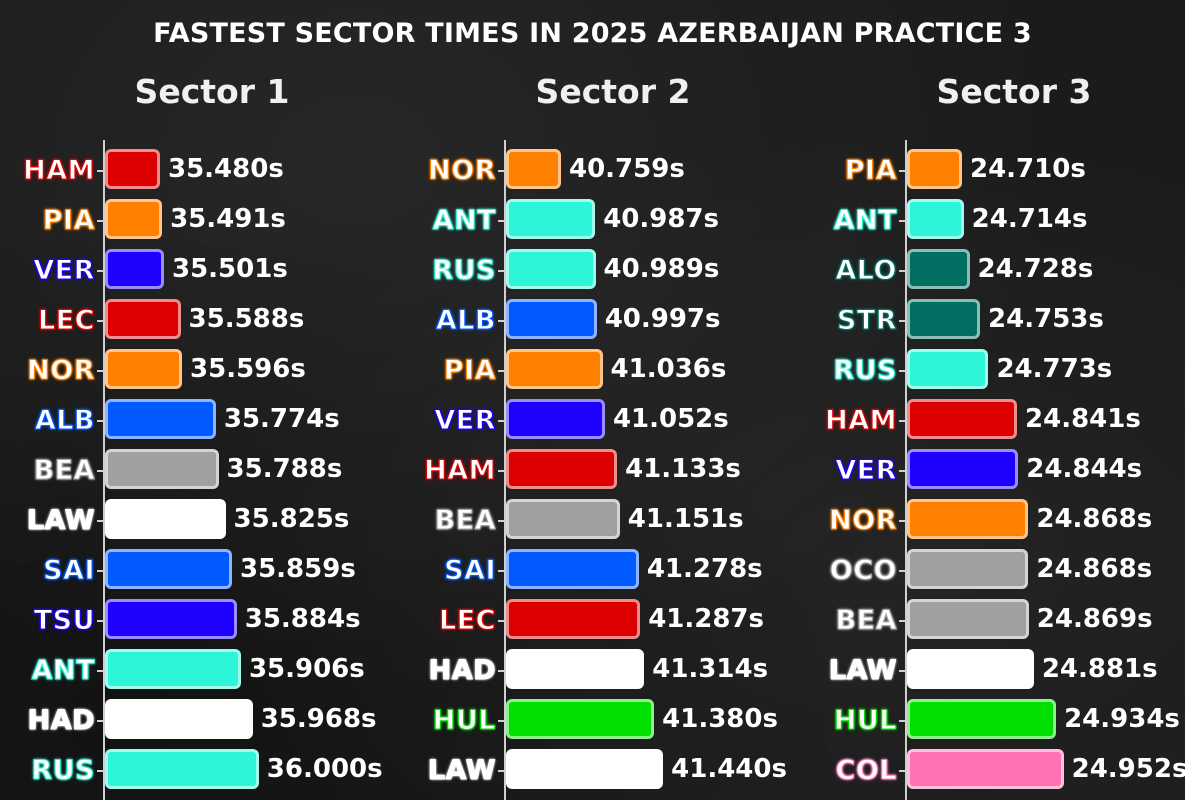 The image size is (1185, 800). Describe the element at coordinates (61, 371) in the screenshot. I see `sector-1-driver-label: NOR` at that location.